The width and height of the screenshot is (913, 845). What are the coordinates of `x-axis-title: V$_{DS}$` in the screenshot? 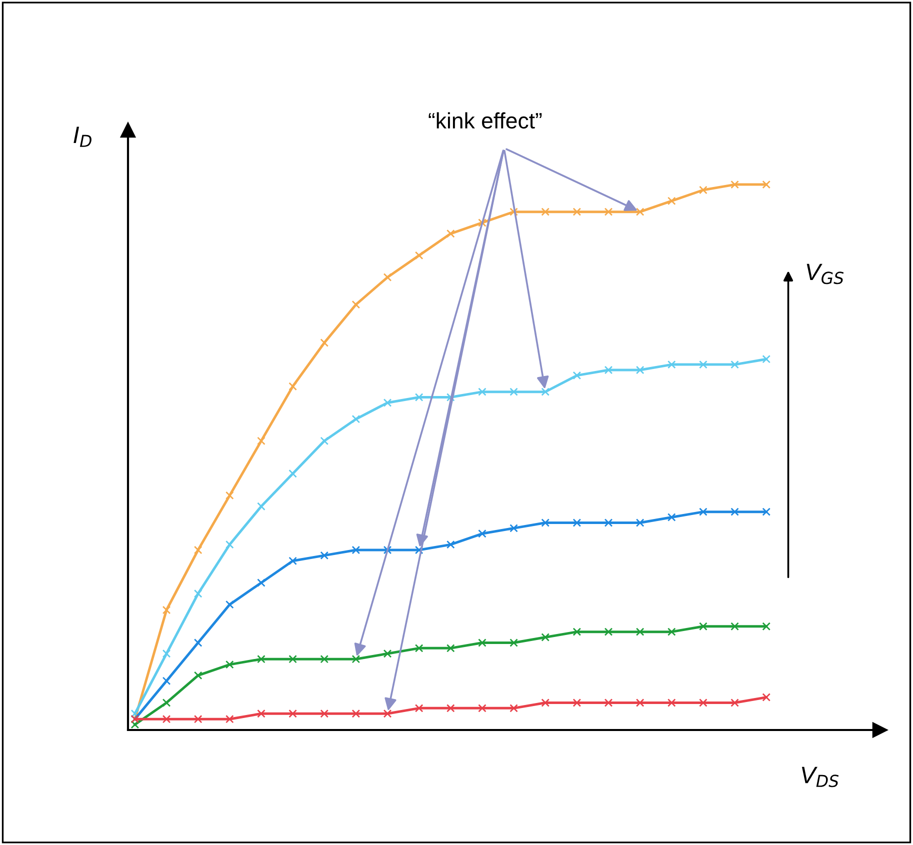 It's located at (820, 777).